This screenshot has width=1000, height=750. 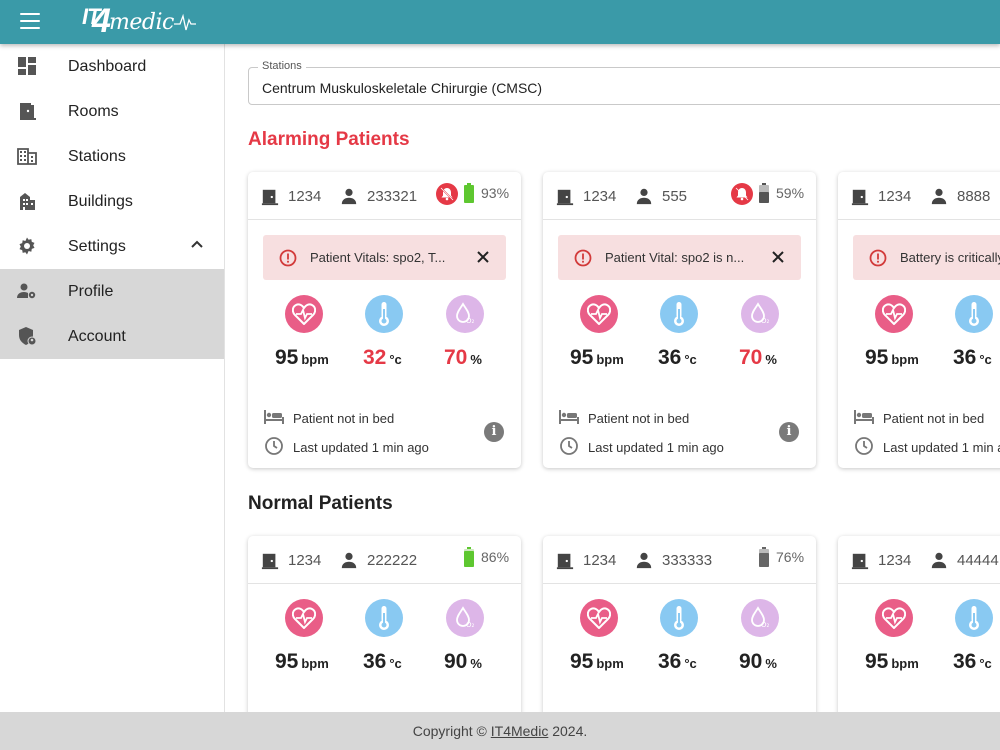 What do you see at coordinates (919, 196) in the screenshot?
I see `card-header: 1234 8888` at bounding box center [919, 196].